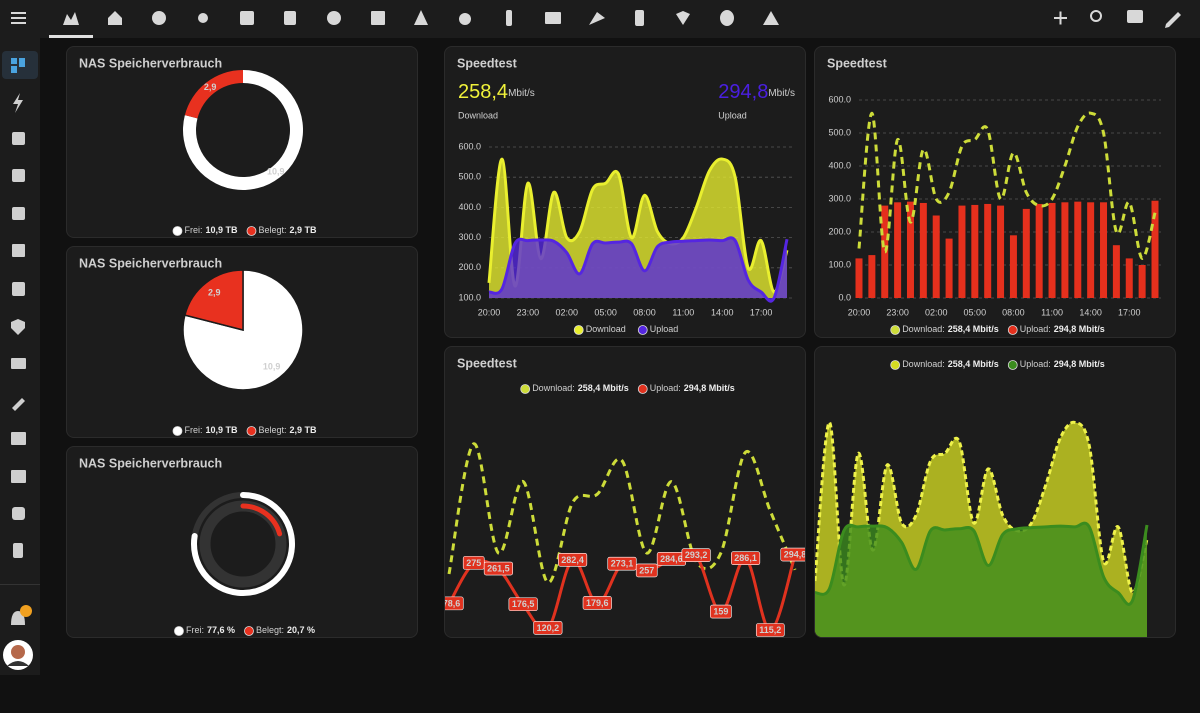  I want to click on value-label-group: 257, so click(646, 570).